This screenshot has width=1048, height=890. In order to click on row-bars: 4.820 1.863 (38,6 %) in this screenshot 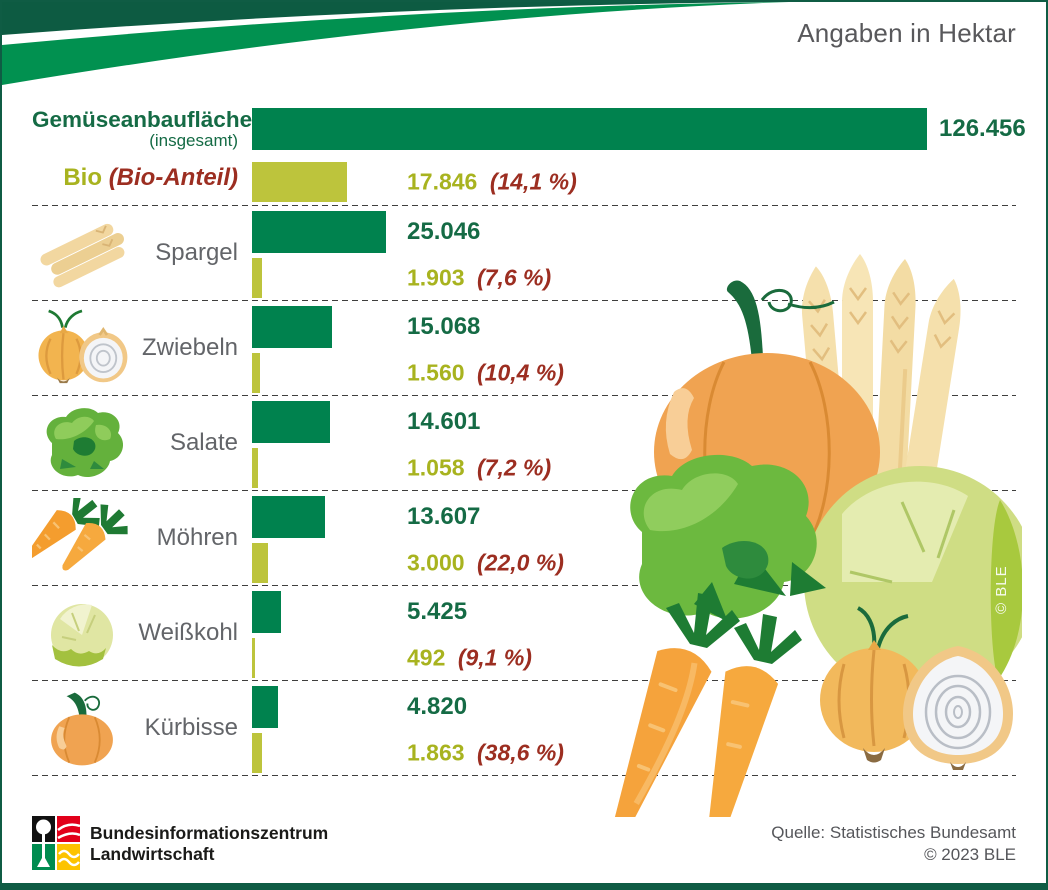, I will do `click(627, 728)`.